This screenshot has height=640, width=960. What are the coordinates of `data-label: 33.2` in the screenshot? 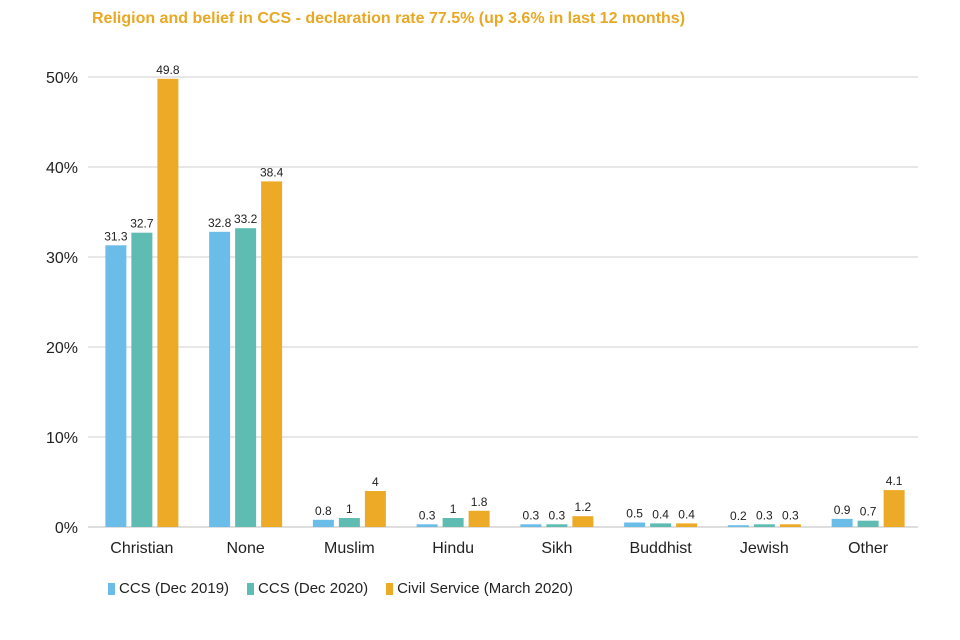 It's located at (246, 219).